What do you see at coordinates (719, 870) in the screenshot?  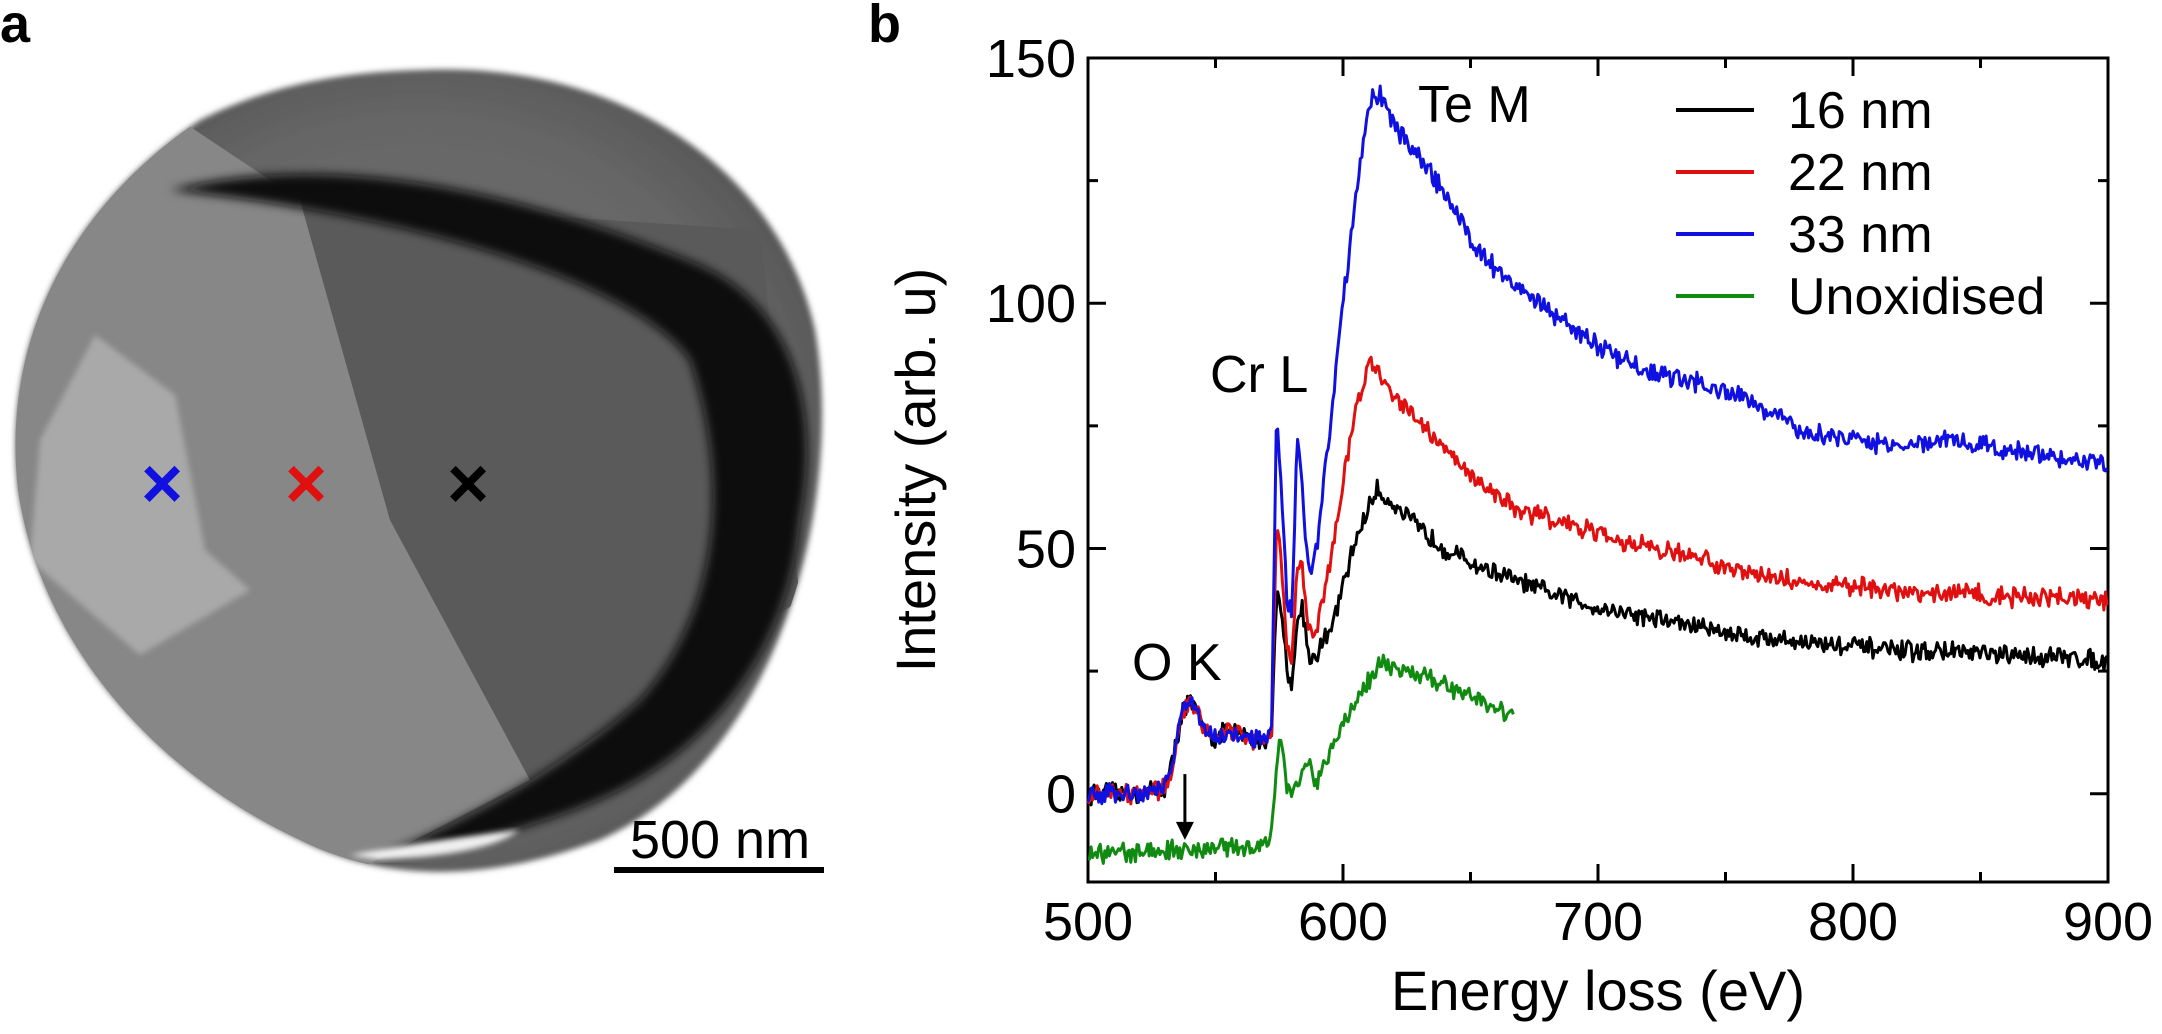 I see `scale-bar` at bounding box center [719, 870].